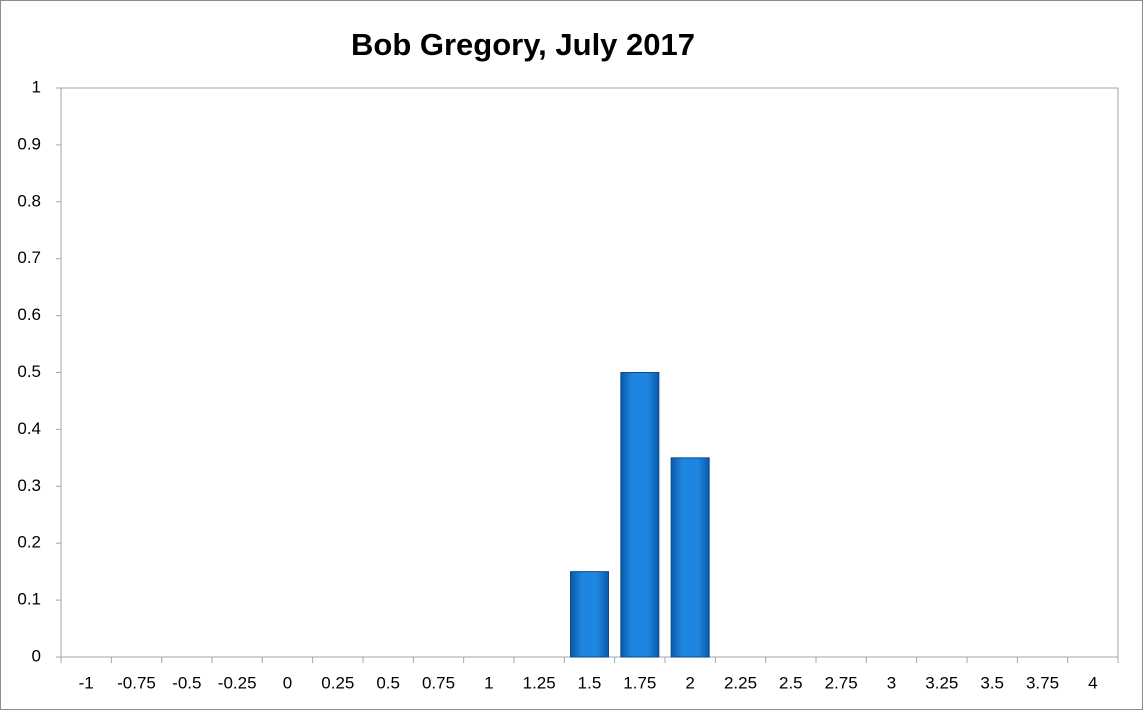 The width and height of the screenshot is (1143, 710). I want to click on x-tick-label: -0.5, so click(186, 682).